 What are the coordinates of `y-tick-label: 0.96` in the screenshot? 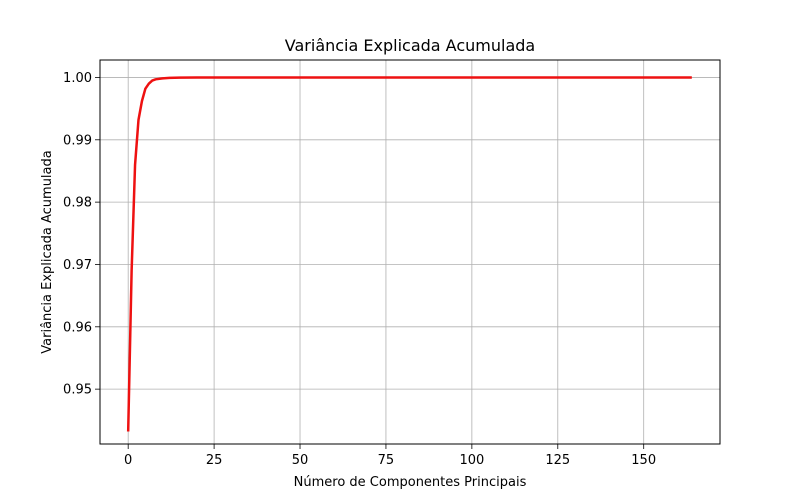 It's located at (77, 327).